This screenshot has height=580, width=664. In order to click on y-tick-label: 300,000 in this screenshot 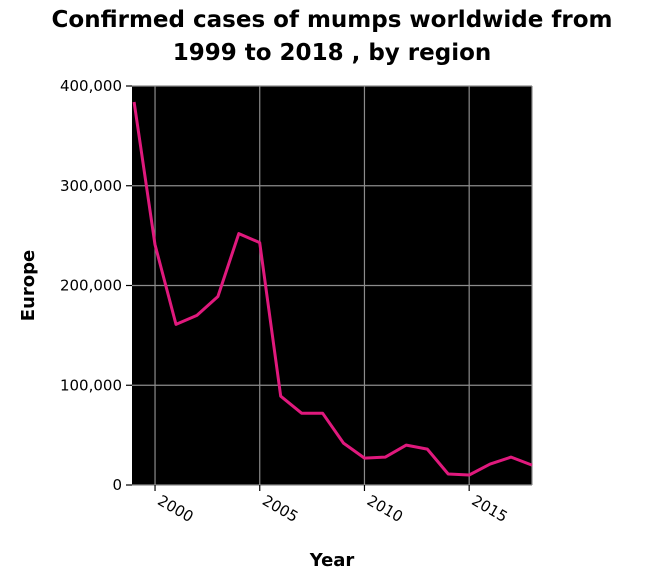, I will do `click(91, 186)`.